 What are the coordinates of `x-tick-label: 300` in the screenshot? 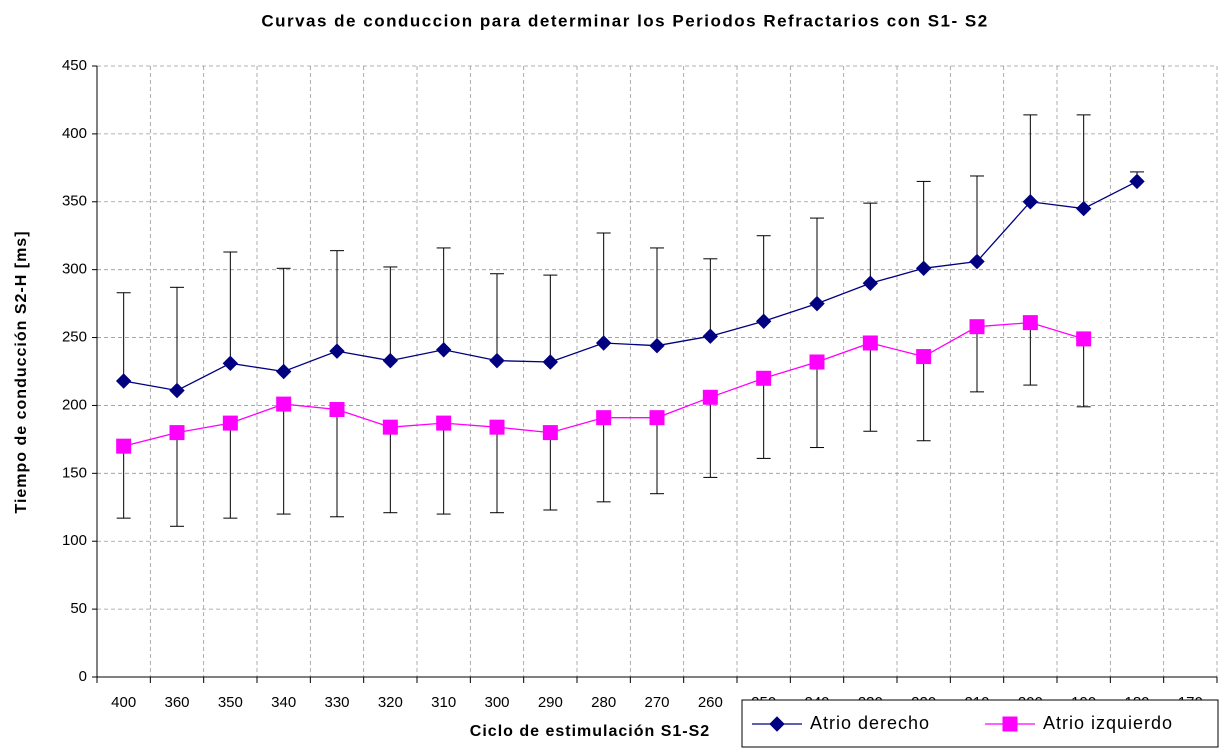 It's located at (496, 702).